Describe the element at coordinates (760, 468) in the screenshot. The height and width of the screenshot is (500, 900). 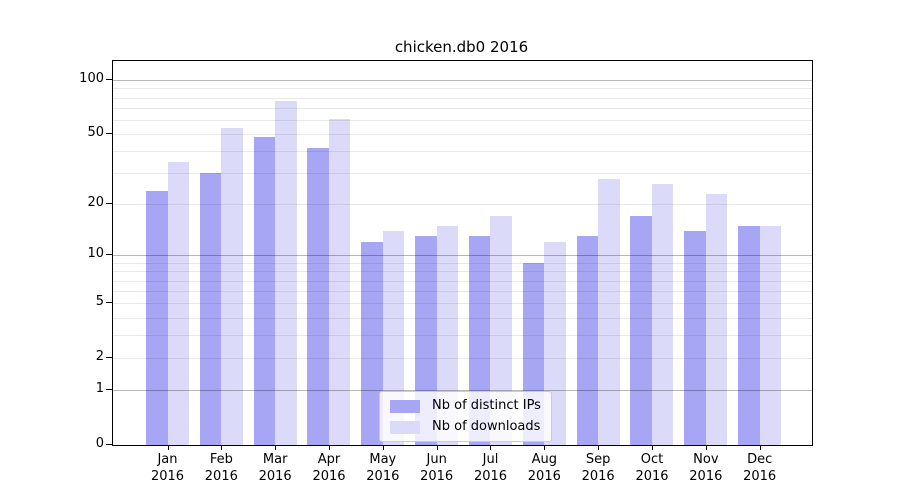
I see `x-tick-label: Dec 2016` at that location.